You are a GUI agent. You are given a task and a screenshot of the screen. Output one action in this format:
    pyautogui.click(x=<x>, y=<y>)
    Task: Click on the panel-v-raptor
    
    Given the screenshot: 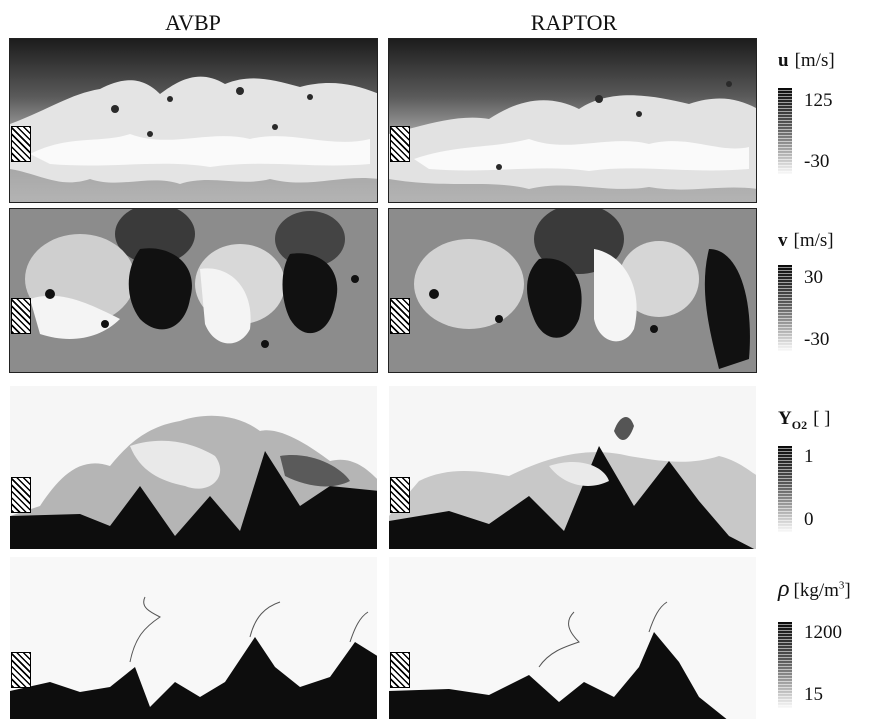 What is the action you would take?
    pyautogui.click(x=572, y=290)
    